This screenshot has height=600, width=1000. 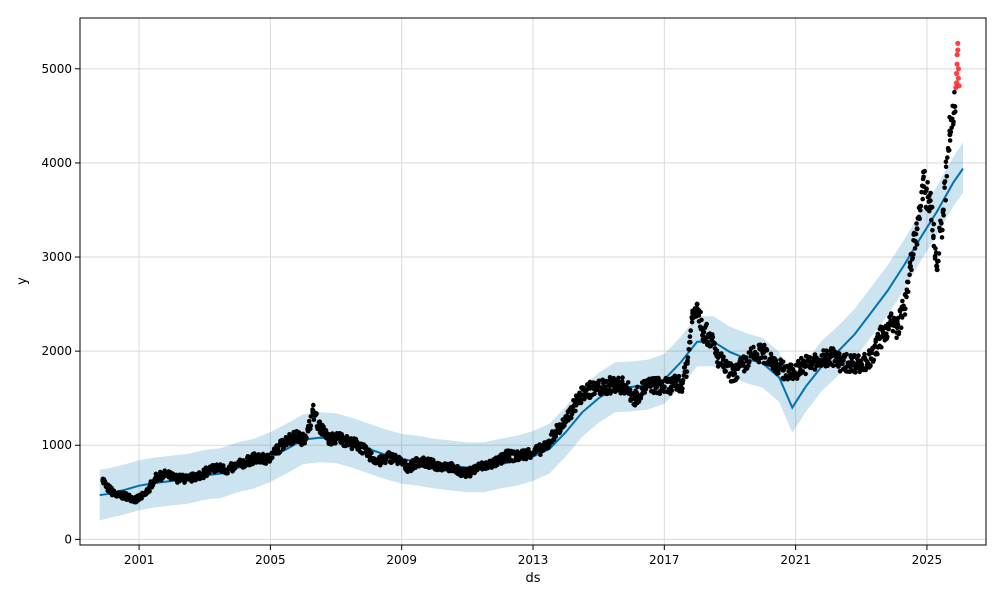 What do you see at coordinates (532, 578) in the screenshot?
I see `x-axis-label: ds` at bounding box center [532, 578].